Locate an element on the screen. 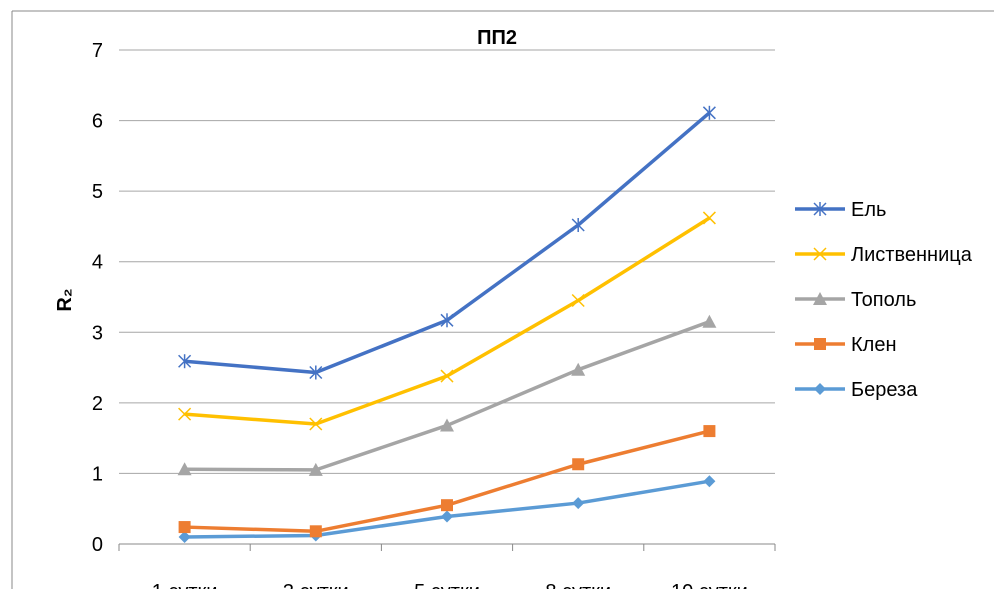 The width and height of the screenshot is (994, 589). series-square is located at coordinates (447, 481).